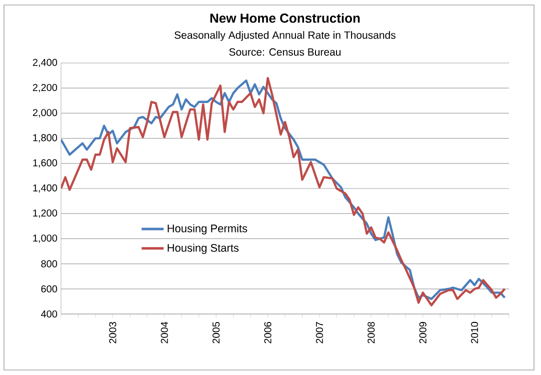  What do you see at coordinates (45, 113) in the screenshot?
I see `y-tick-label: 2,000` at bounding box center [45, 113].